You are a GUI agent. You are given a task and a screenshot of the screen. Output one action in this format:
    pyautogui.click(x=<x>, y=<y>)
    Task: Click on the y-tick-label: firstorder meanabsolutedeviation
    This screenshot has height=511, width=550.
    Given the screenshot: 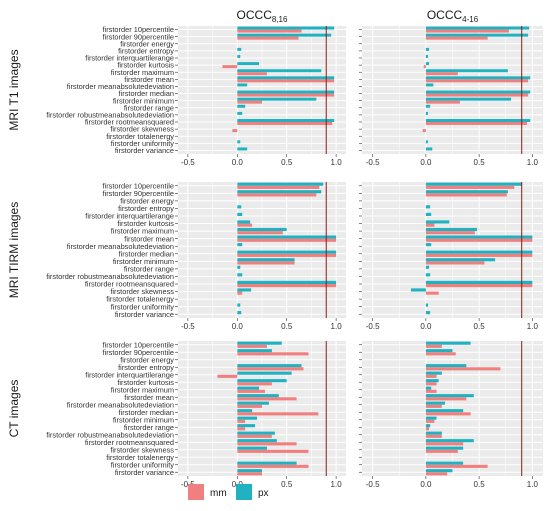 What is the action you would take?
    pyautogui.click(x=120, y=86)
    